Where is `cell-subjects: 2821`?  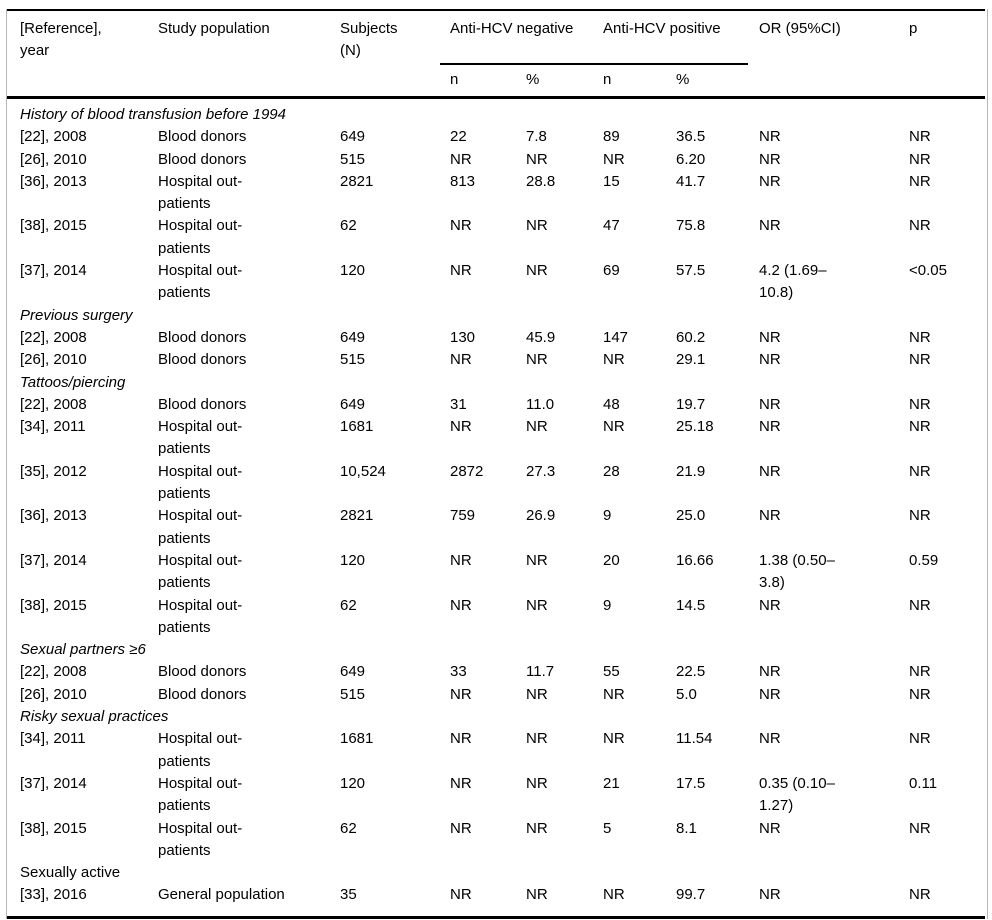 cell-subjects: 2821 is located at coordinates (357, 516).